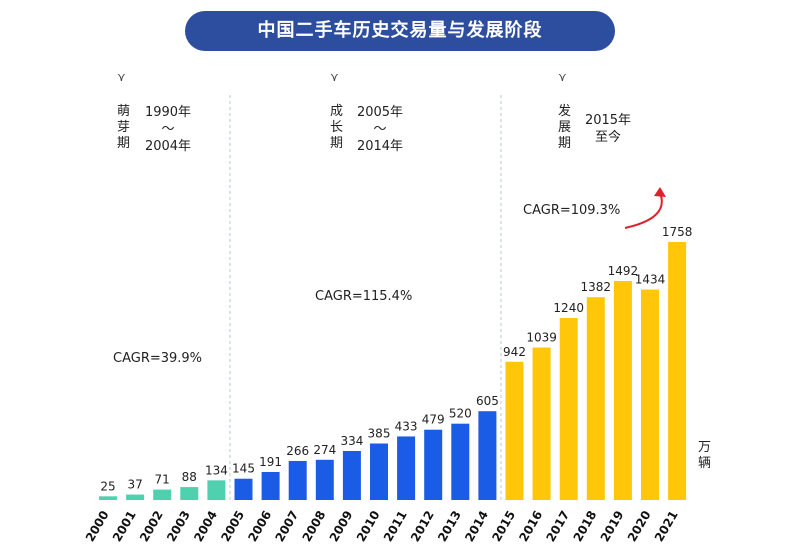  I want to click on x-tick-2005: 2005, so click(232, 526).